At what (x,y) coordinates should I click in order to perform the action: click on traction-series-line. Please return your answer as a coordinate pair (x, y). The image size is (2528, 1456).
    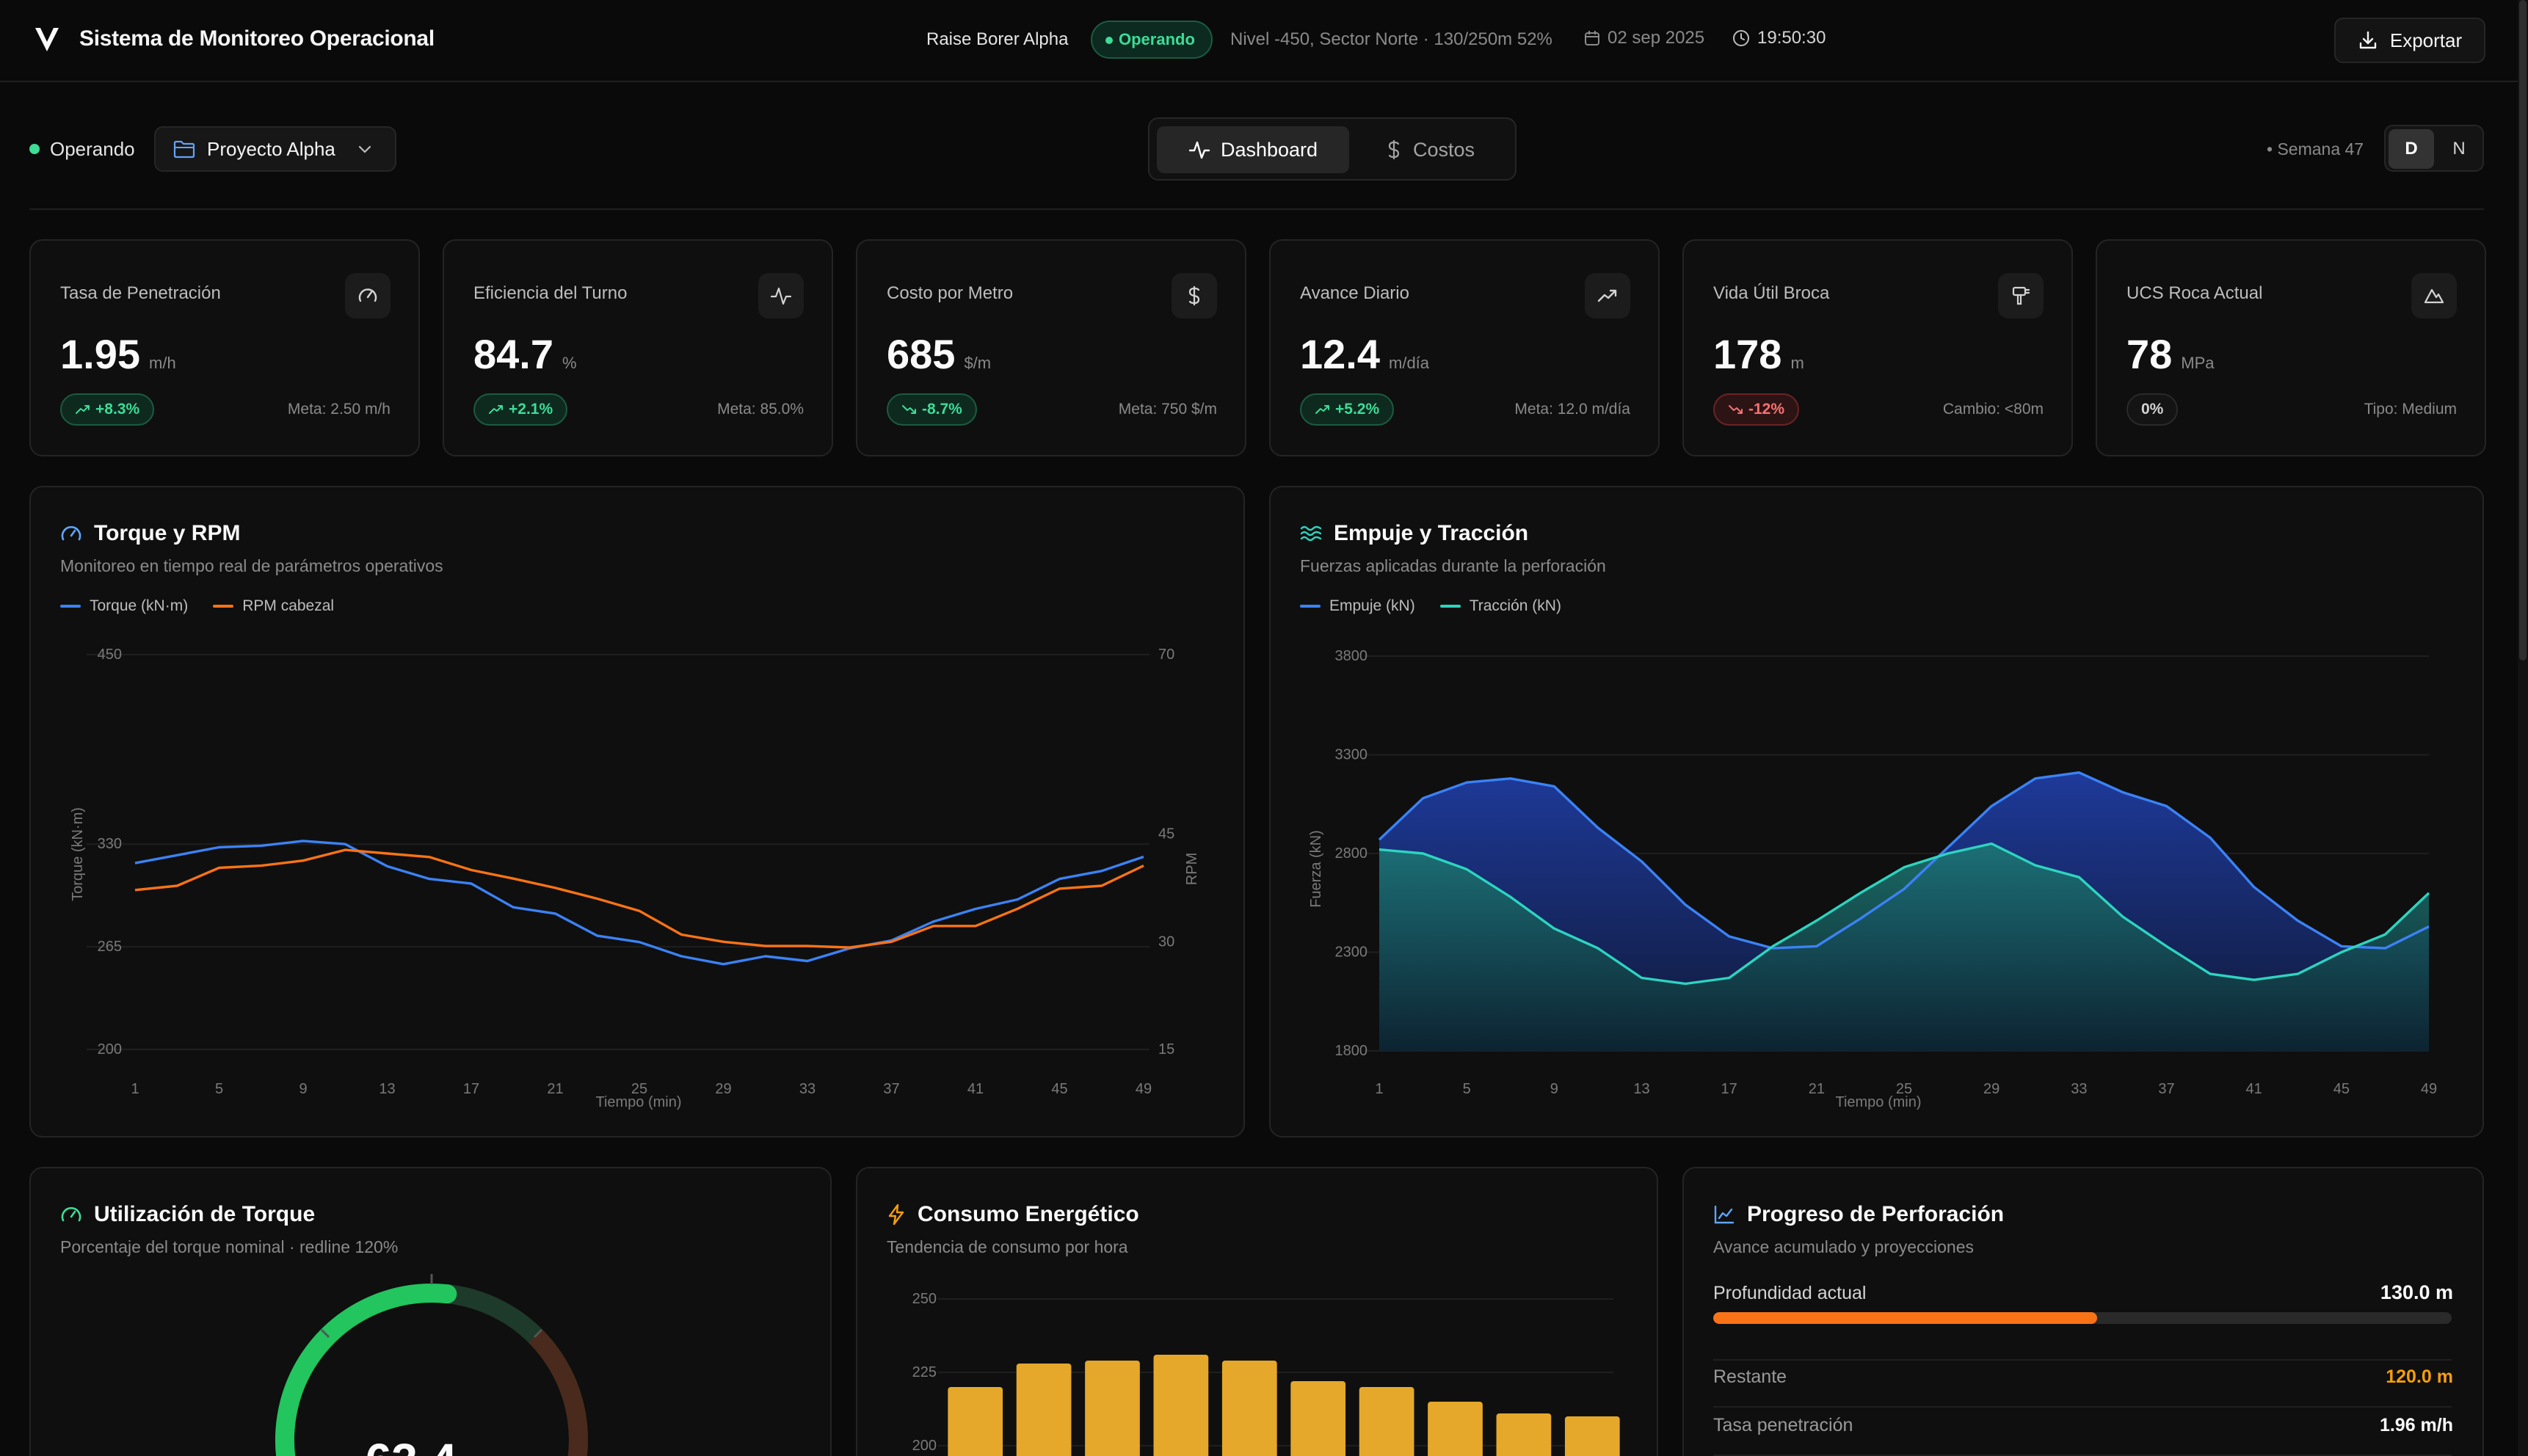
    Looking at the image, I should click on (1904, 914).